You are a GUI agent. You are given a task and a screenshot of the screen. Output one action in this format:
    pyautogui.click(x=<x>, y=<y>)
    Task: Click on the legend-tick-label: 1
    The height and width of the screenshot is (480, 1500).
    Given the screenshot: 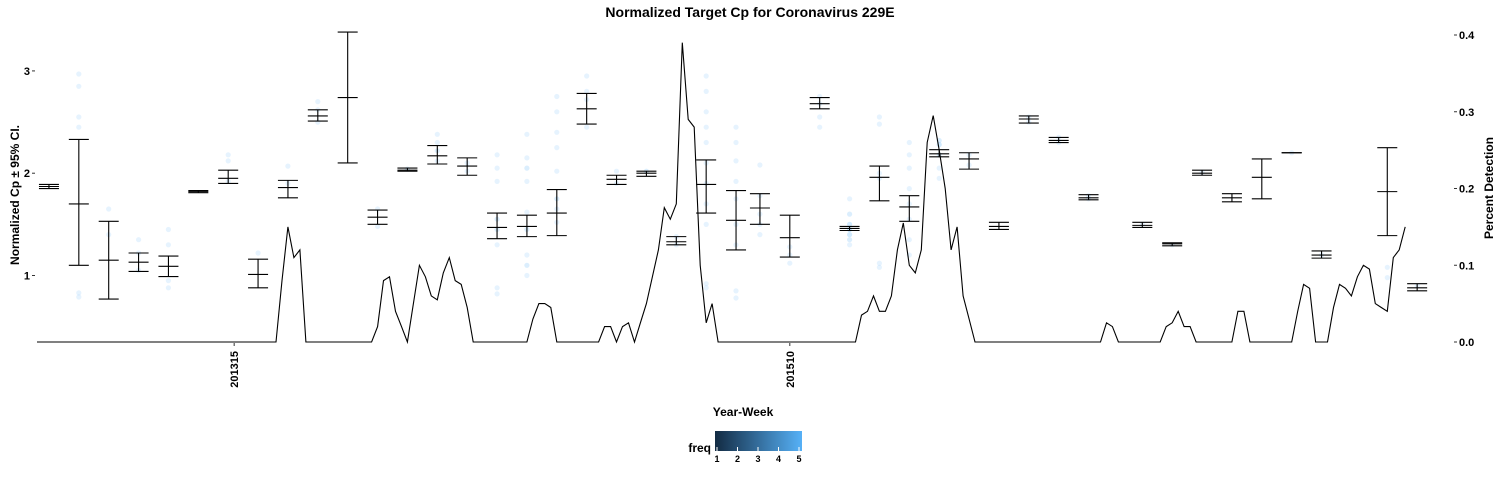 What is the action you would take?
    pyautogui.click(x=716, y=459)
    